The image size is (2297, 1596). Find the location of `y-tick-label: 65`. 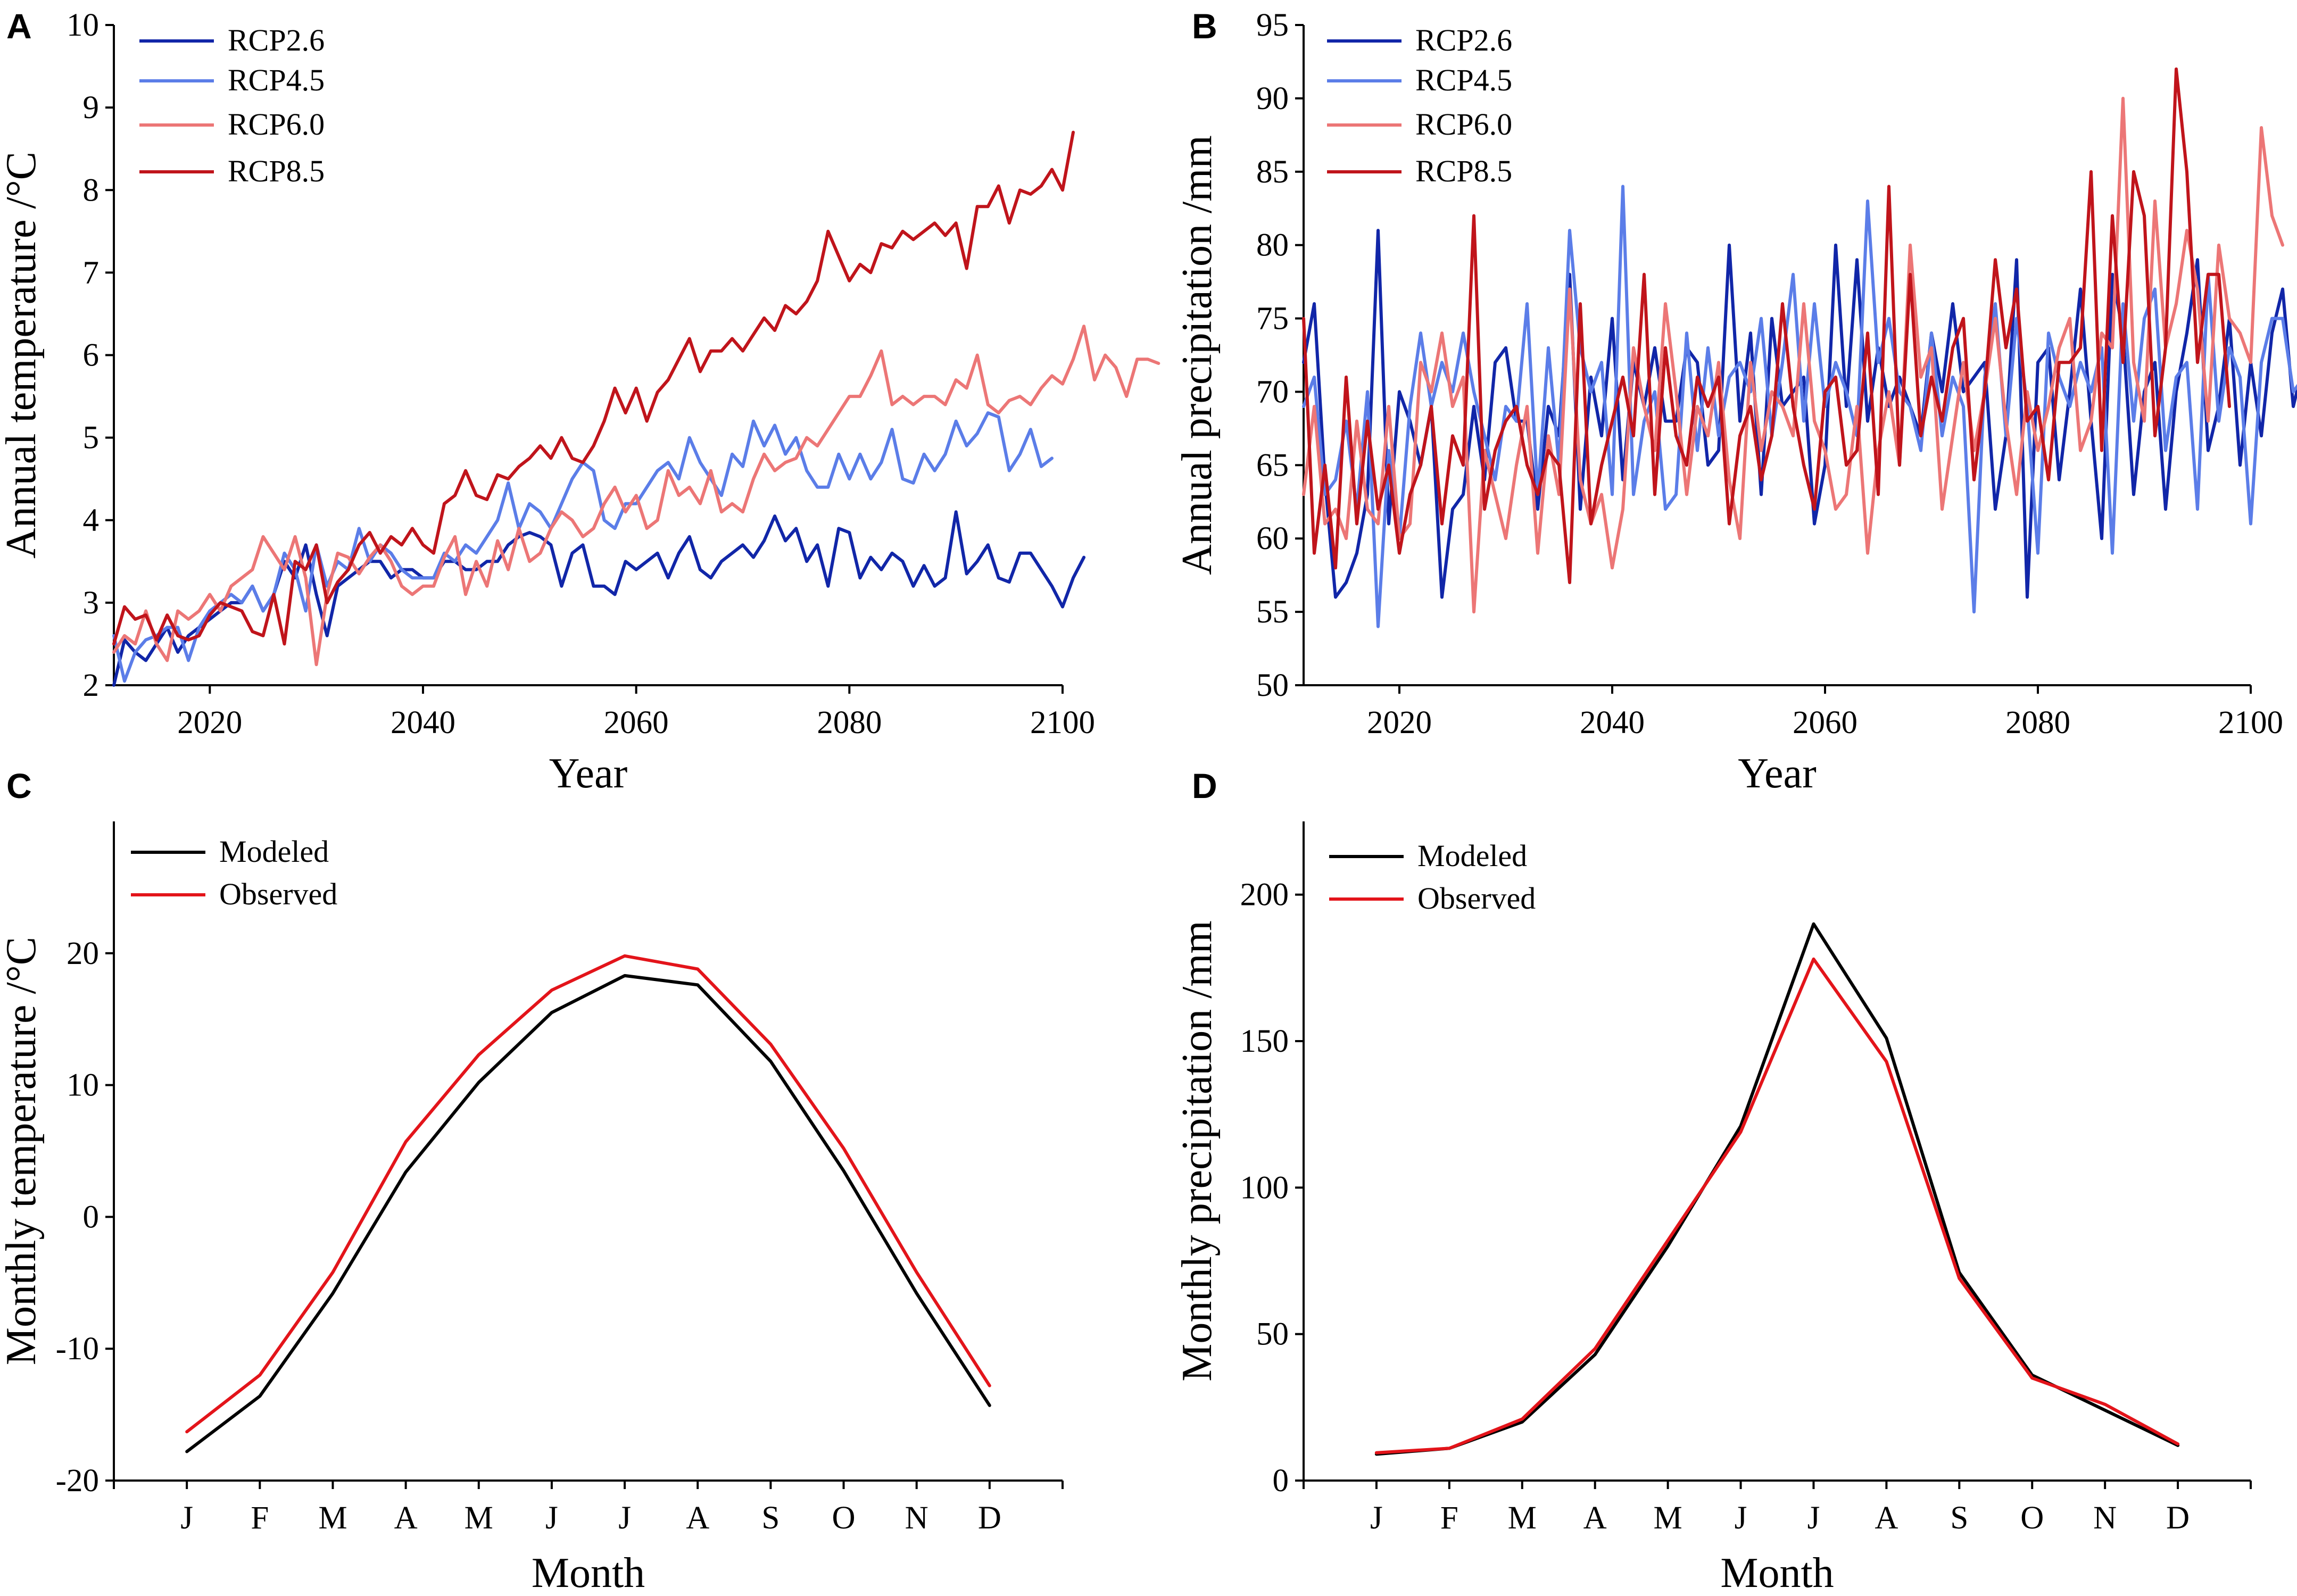

y-tick-label: 65 is located at coordinates (1272, 465).